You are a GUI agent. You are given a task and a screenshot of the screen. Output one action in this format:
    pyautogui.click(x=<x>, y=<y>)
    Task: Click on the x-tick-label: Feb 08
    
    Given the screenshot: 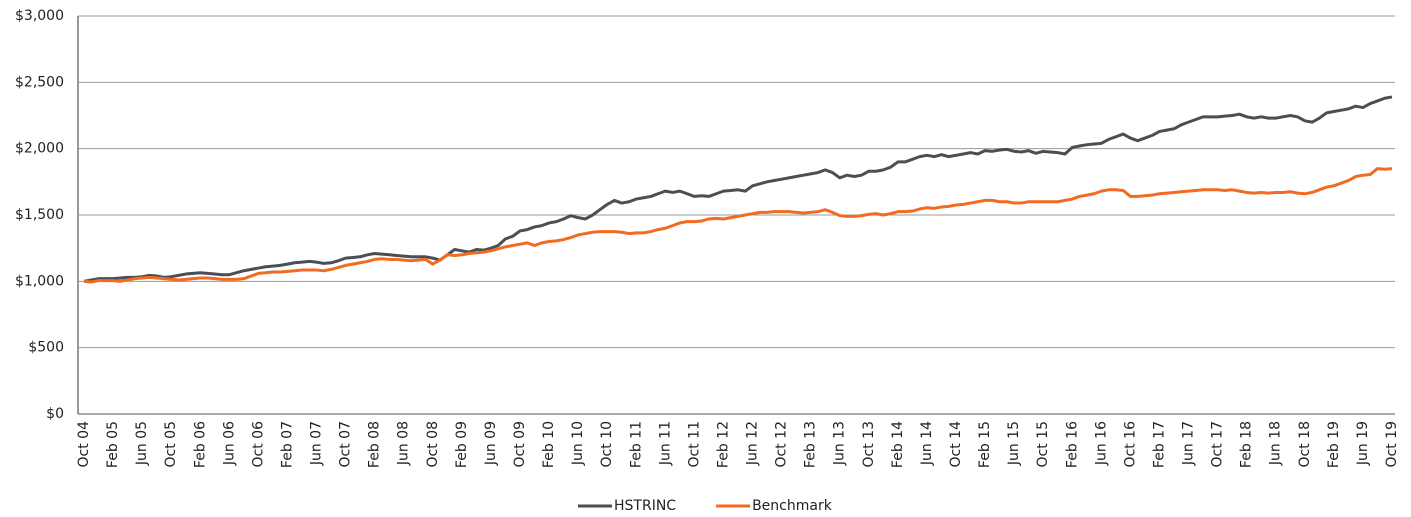 What is the action you would take?
    pyautogui.click(x=375, y=444)
    